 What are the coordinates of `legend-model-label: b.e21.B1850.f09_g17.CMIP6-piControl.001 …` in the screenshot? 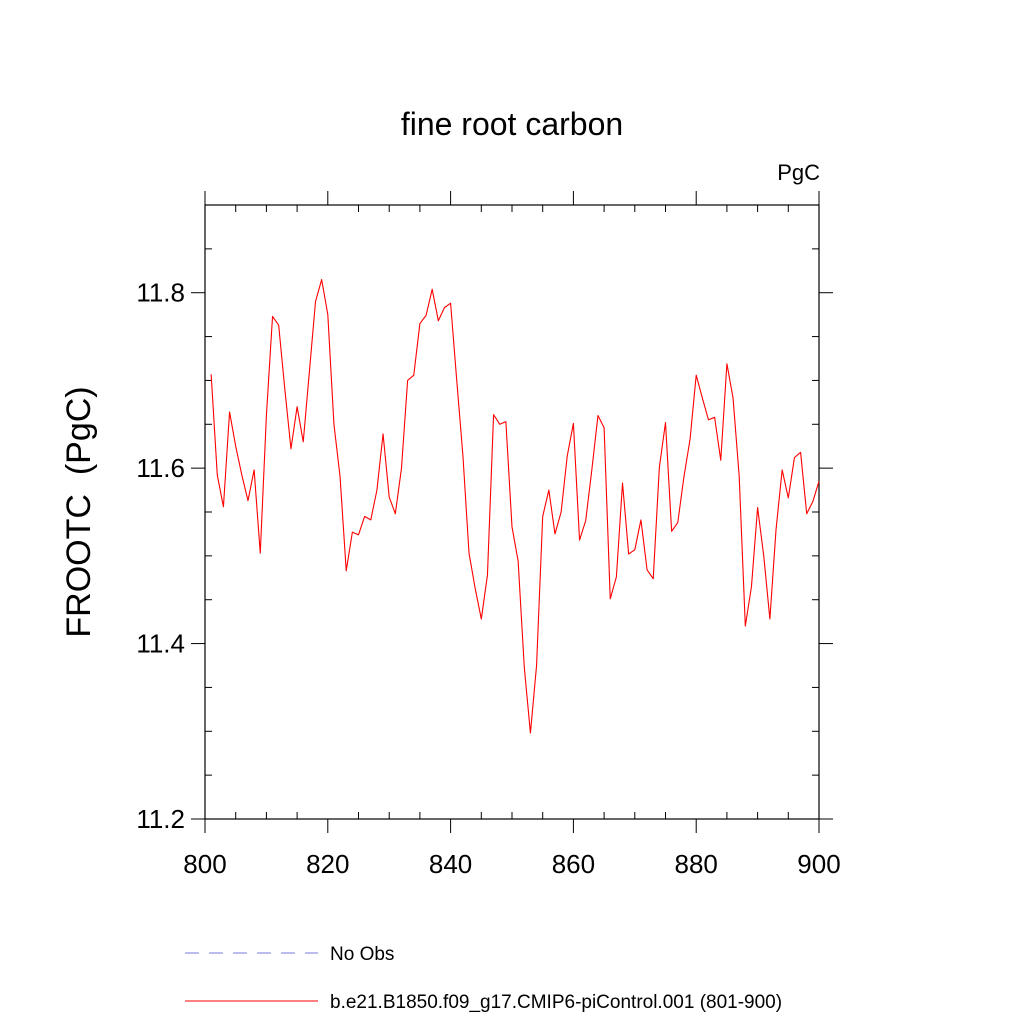 It's located at (556, 1002).